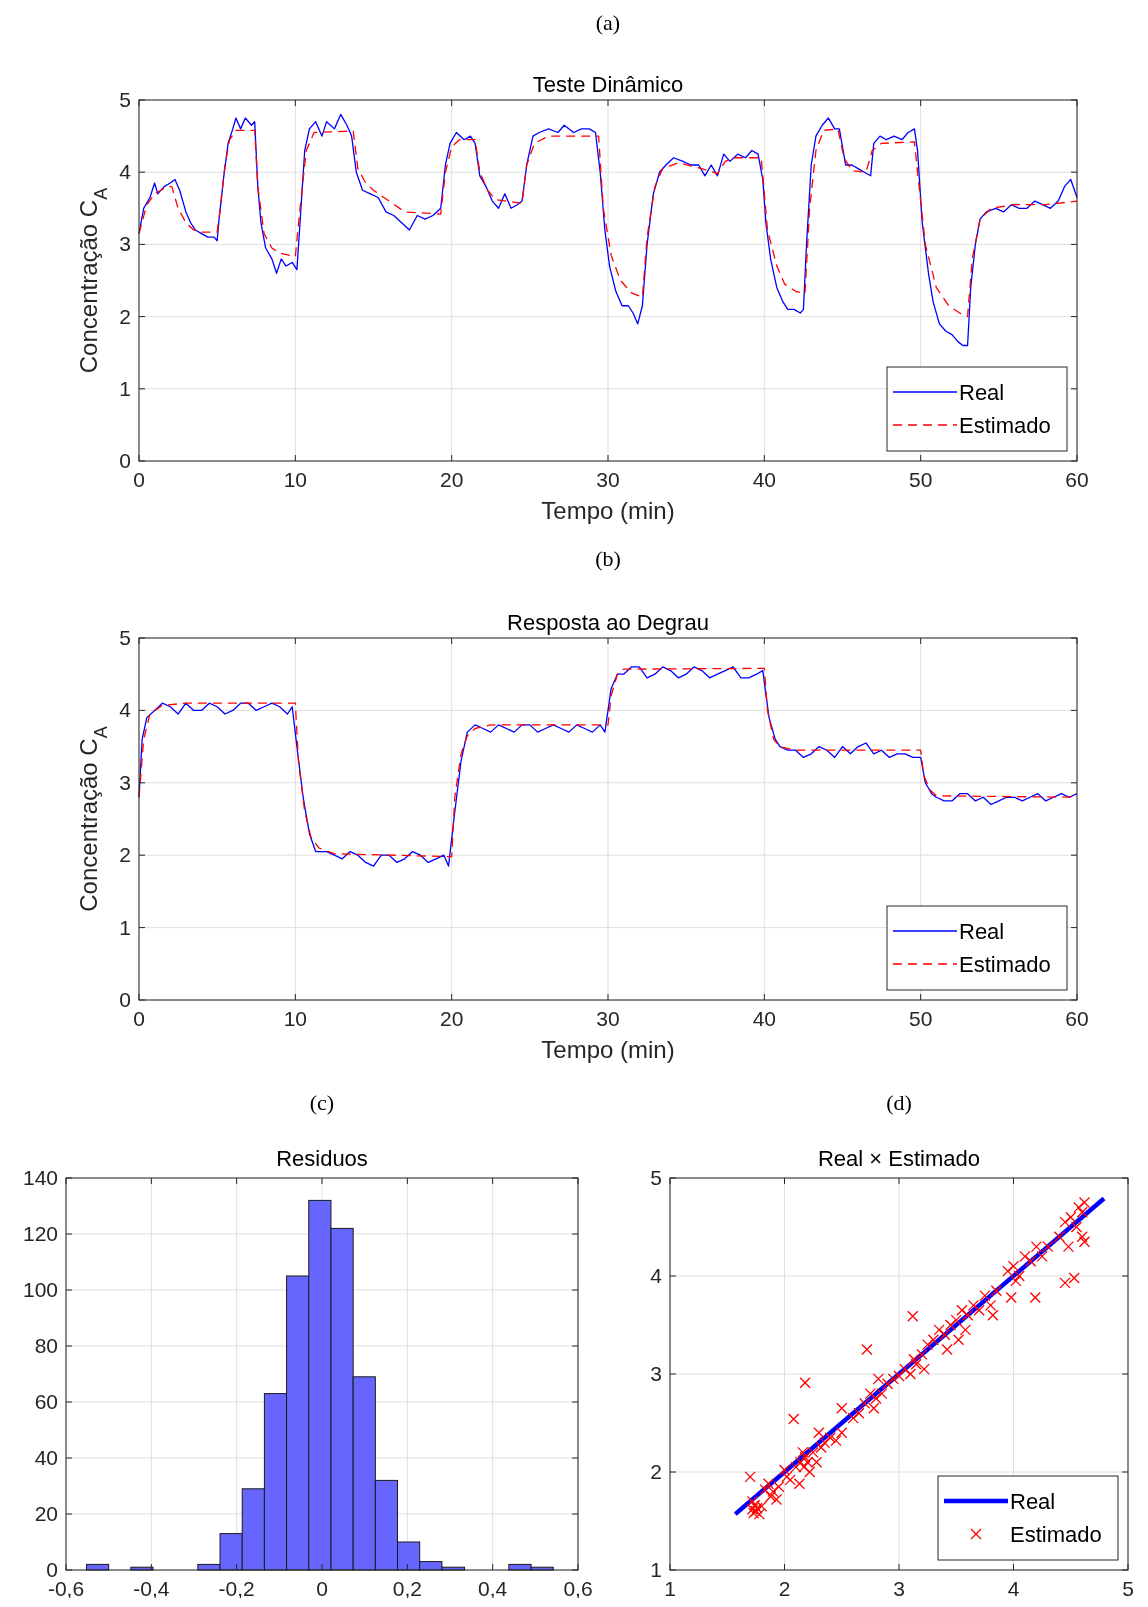  Describe the element at coordinates (322, 1588) in the screenshot. I see `x-tick-label: 0` at that location.